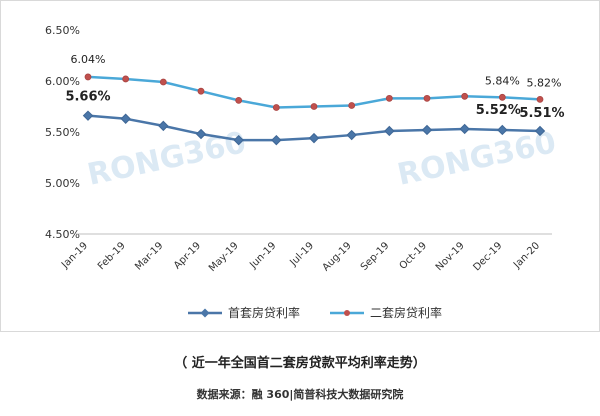  I want to click on watermark-0: RONG360, so click(166, 159).